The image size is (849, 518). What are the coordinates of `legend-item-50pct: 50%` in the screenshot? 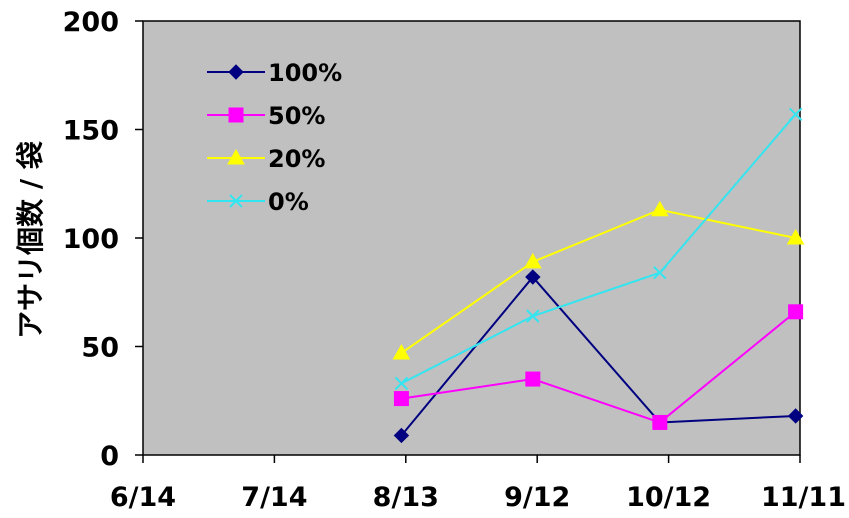 It's located at (266, 116).